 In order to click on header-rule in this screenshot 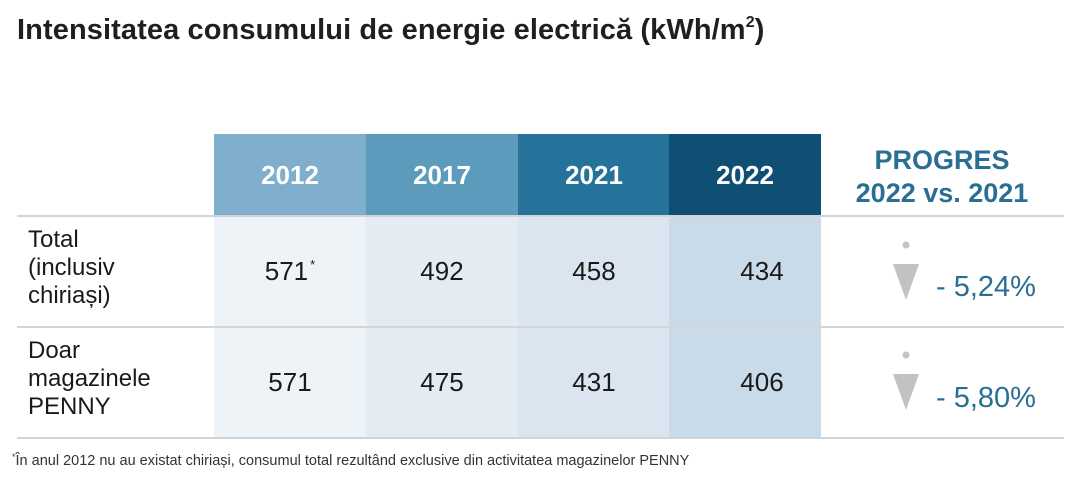, I will do `click(540, 216)`.